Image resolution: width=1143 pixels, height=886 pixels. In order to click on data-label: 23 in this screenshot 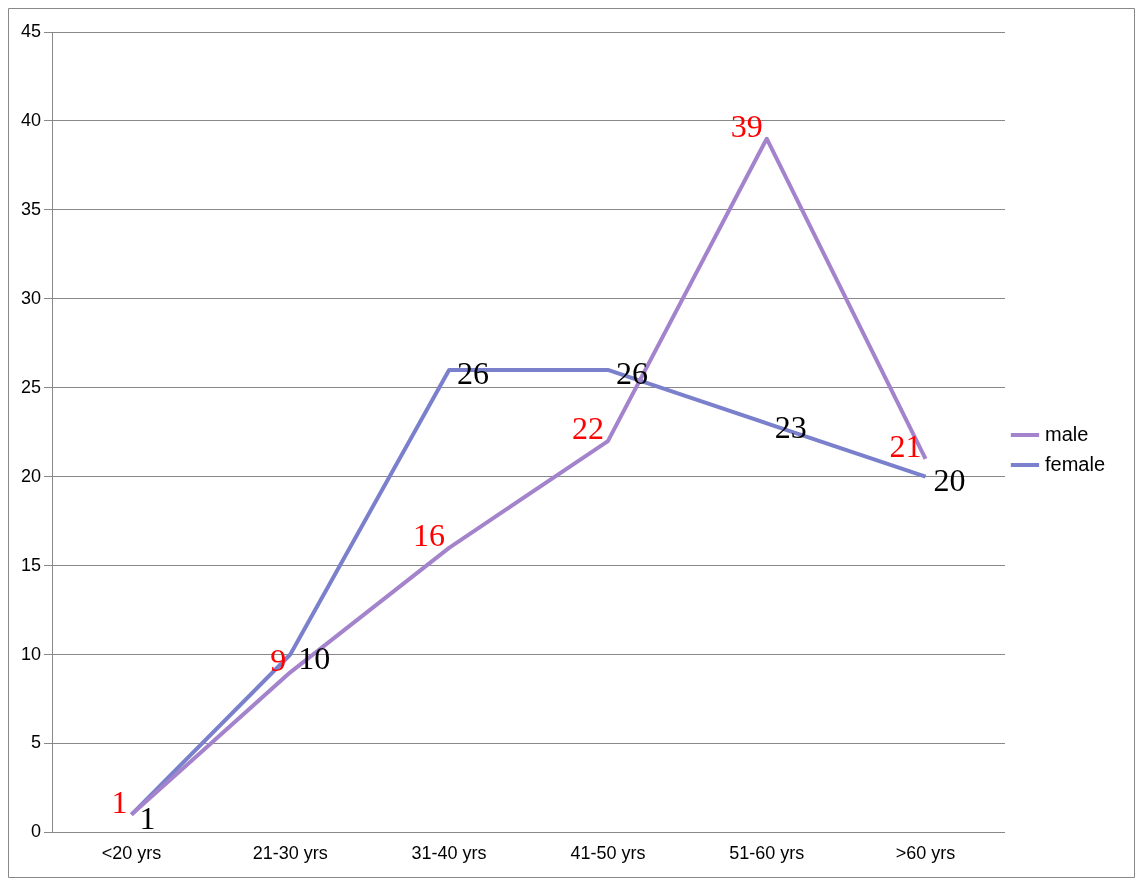, I will do `click(790, 426)`.